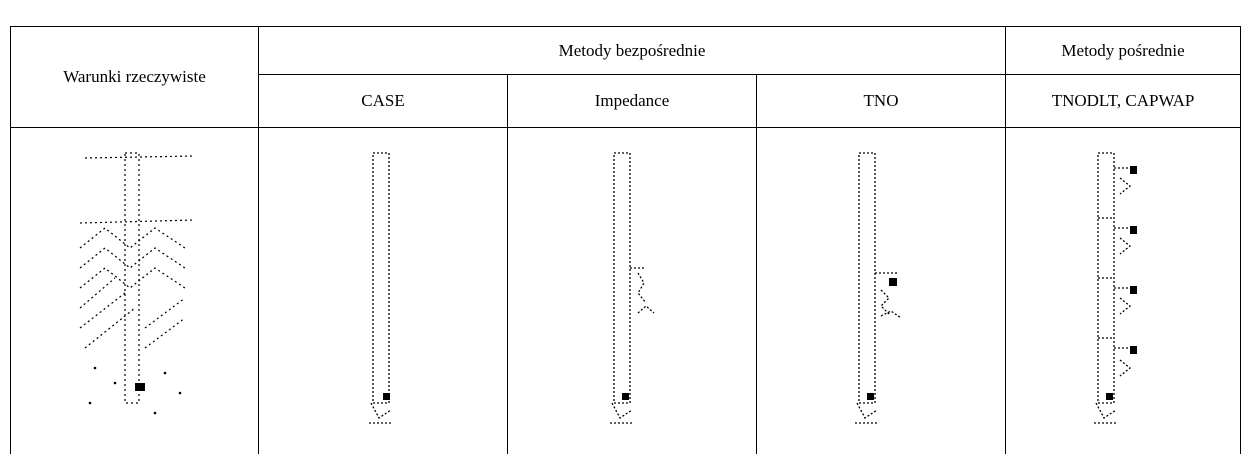 The height and width of the screenshot is (454, 1245). What do you see at coordinates (1123, 101) in the screenshot?
I see `column-header: TNODLT, CAPWAP` at bounding box center [1123, 101].